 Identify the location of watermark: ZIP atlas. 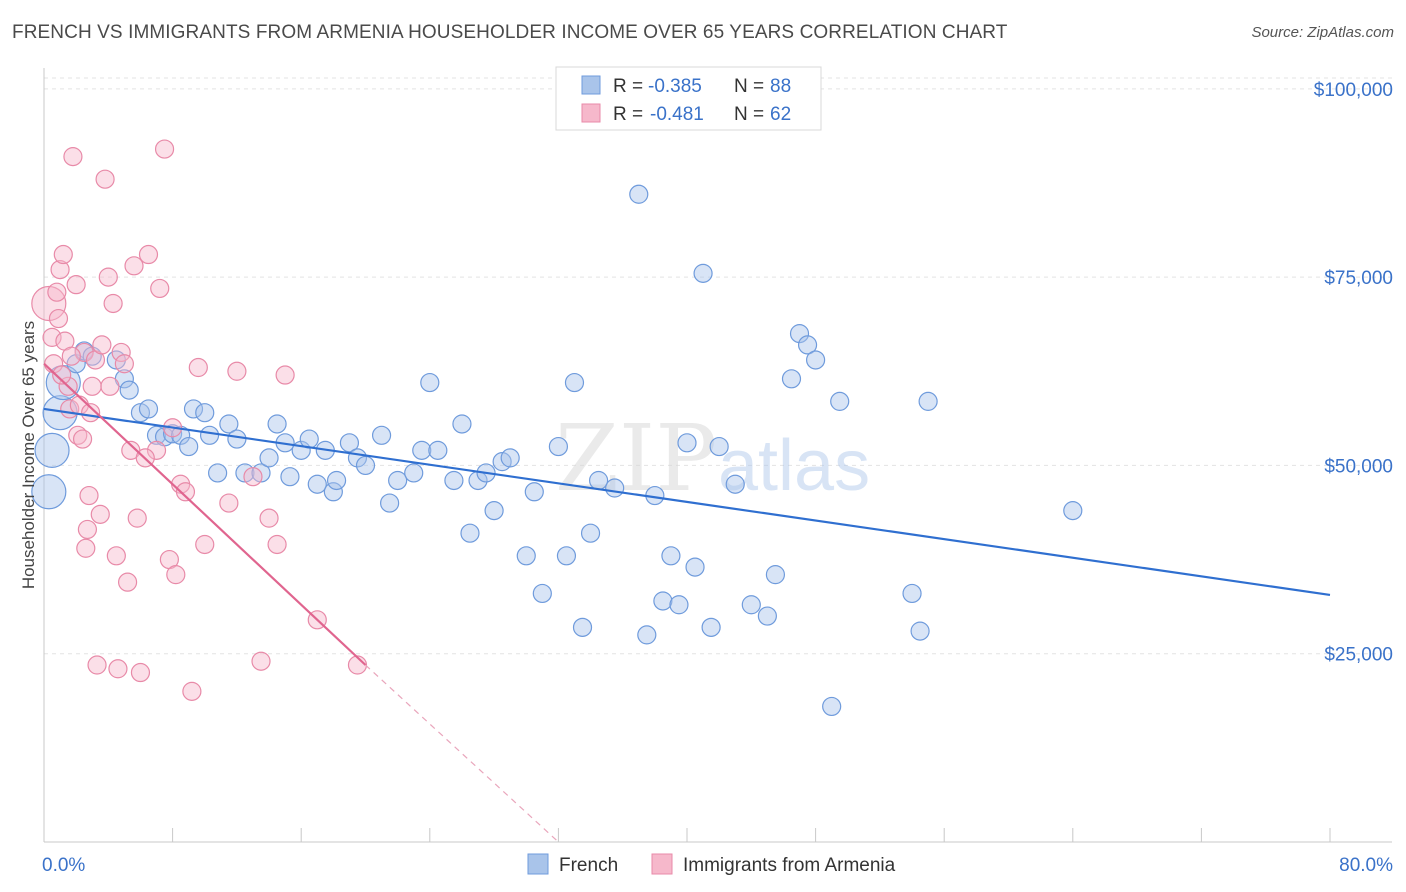
(712, 458).